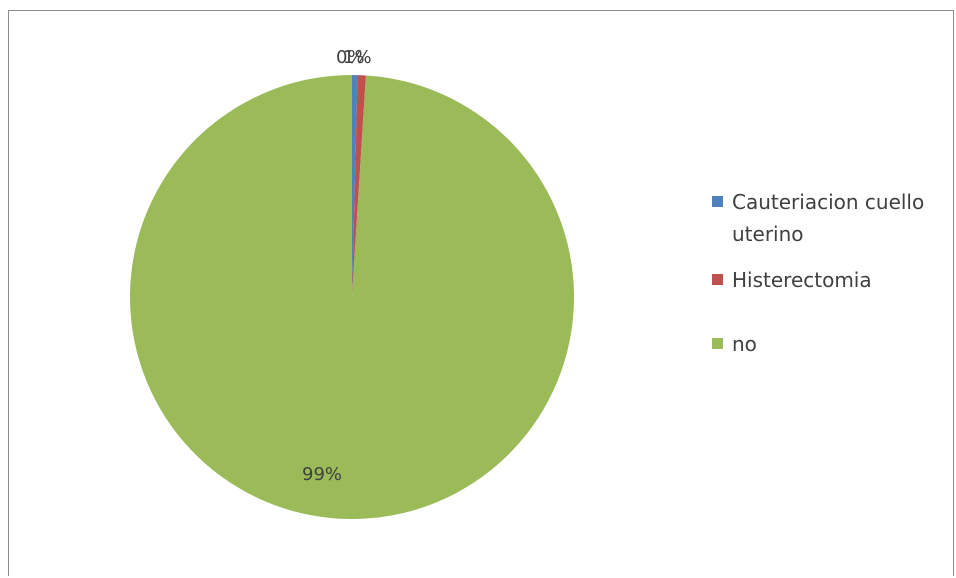  I want to click on legend-item-histerectomia: Histerectomia, so click(830, 280).